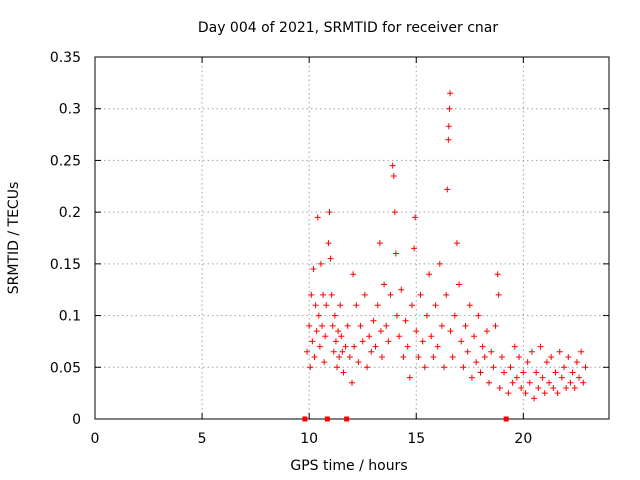  Describe the element at coordinates (348, 466) in the screenshot. I see `x-axis-label: GPS time / hours` at that location.